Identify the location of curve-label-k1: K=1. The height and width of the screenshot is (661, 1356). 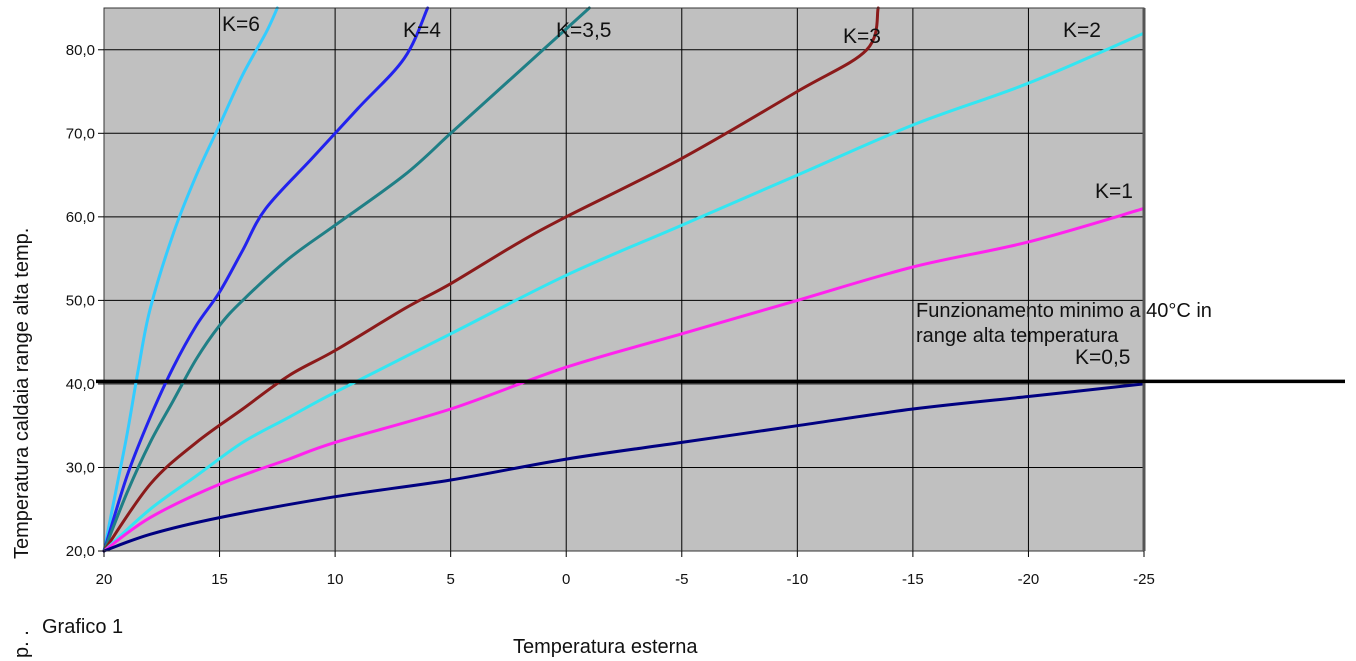
(1114, 191).